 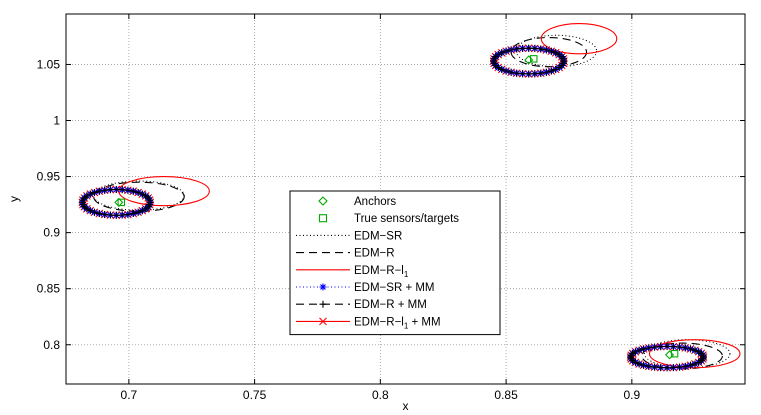 I want to click on legend-label: True sensors/targets, so click(x=406, y=219).